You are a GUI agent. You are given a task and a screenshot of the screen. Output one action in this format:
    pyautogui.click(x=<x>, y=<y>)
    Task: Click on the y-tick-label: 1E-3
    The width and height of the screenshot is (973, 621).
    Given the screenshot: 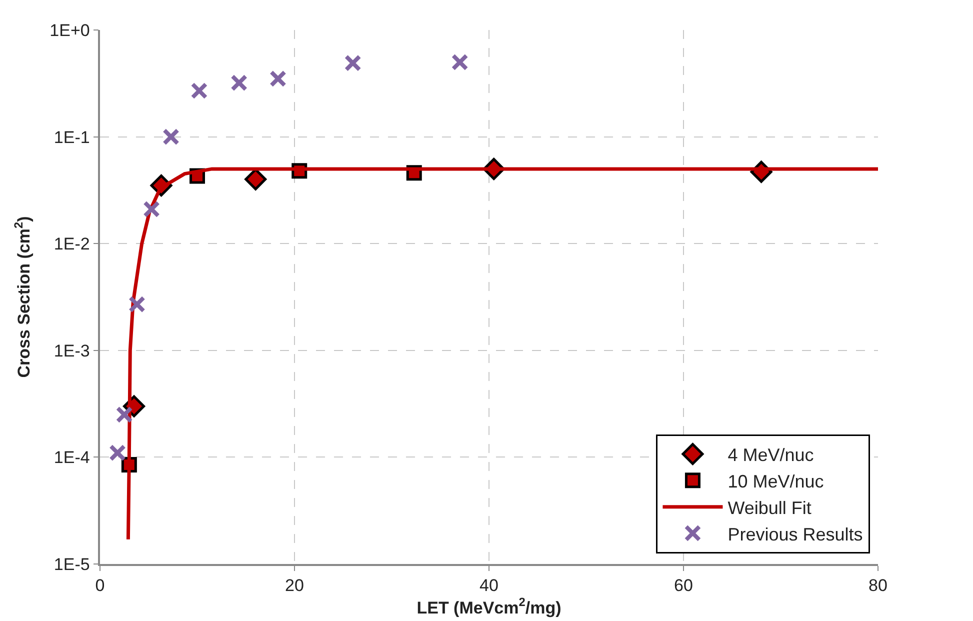 What is the action you would take?
    pyautogui.click(x=72, y=350)
    